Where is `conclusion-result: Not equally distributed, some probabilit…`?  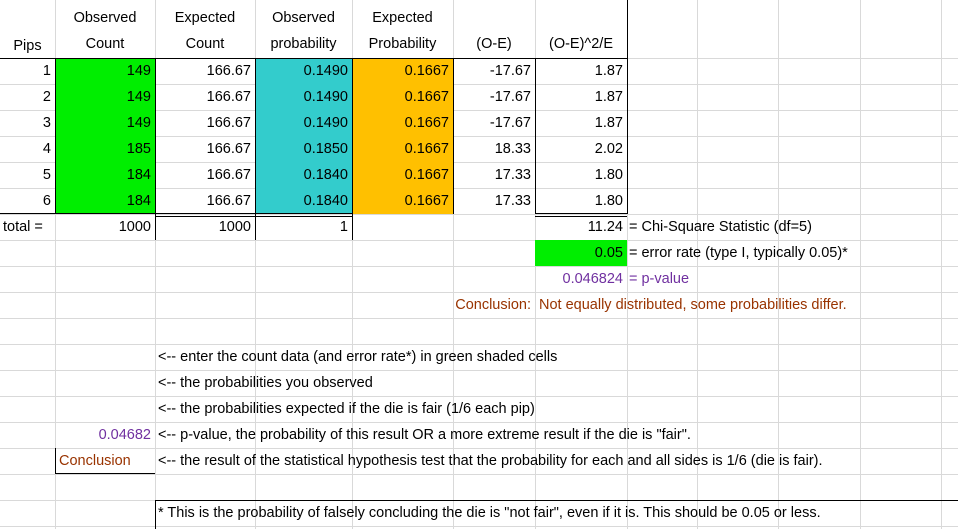
conclusion-result: Not equally distributed, some probabilit… is located at coordinates (693, 305).